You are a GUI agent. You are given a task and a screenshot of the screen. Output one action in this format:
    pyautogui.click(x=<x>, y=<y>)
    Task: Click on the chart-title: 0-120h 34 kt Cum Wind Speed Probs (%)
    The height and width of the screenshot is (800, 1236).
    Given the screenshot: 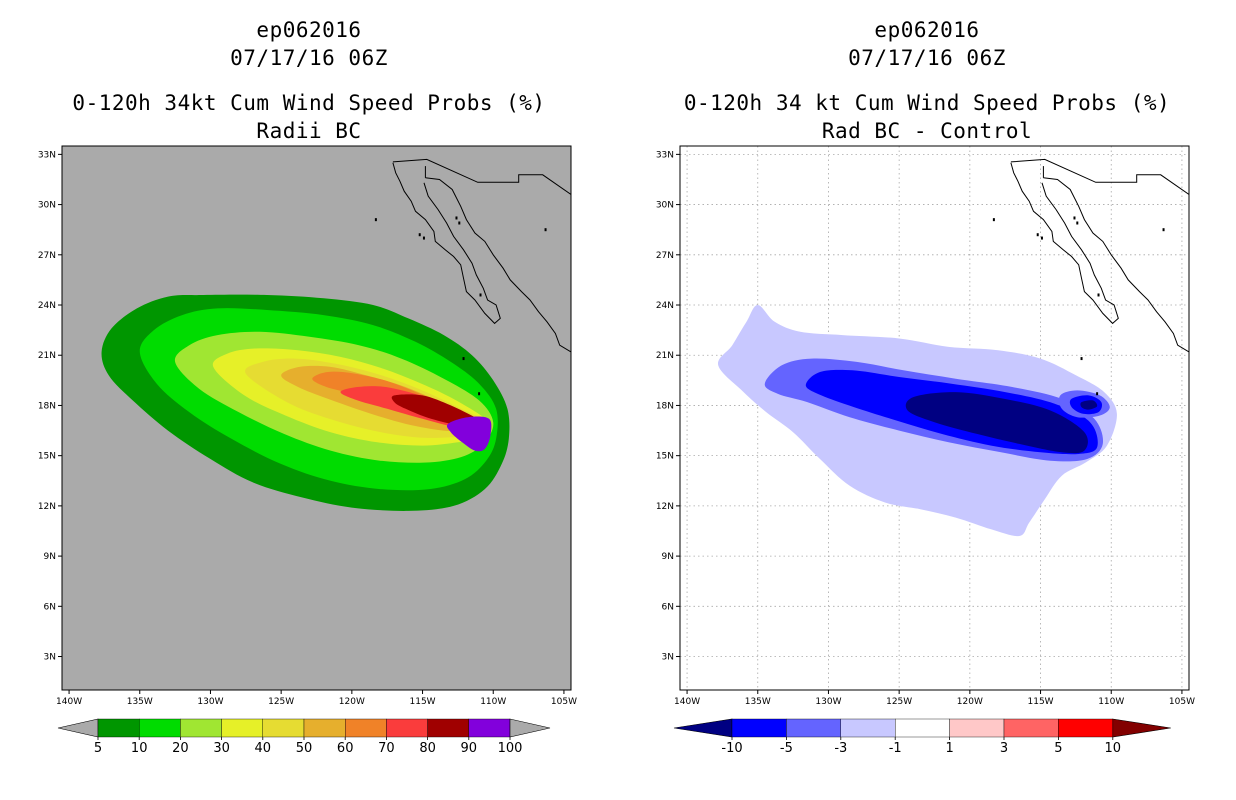 What is the action you would take?
    pyautogui.click(x=927, y=103)
    